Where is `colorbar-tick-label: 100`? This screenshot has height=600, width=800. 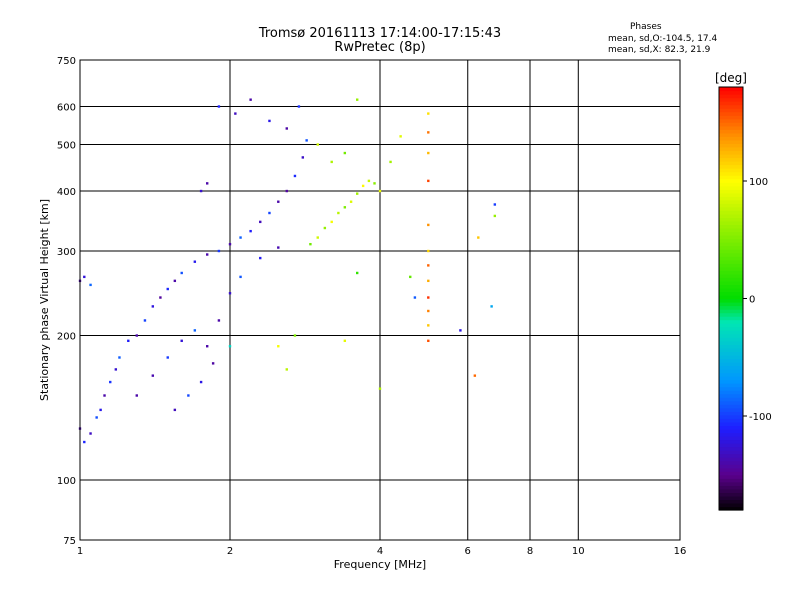 colorbar-tick-label: 100 is located at coordinates (758, 182).